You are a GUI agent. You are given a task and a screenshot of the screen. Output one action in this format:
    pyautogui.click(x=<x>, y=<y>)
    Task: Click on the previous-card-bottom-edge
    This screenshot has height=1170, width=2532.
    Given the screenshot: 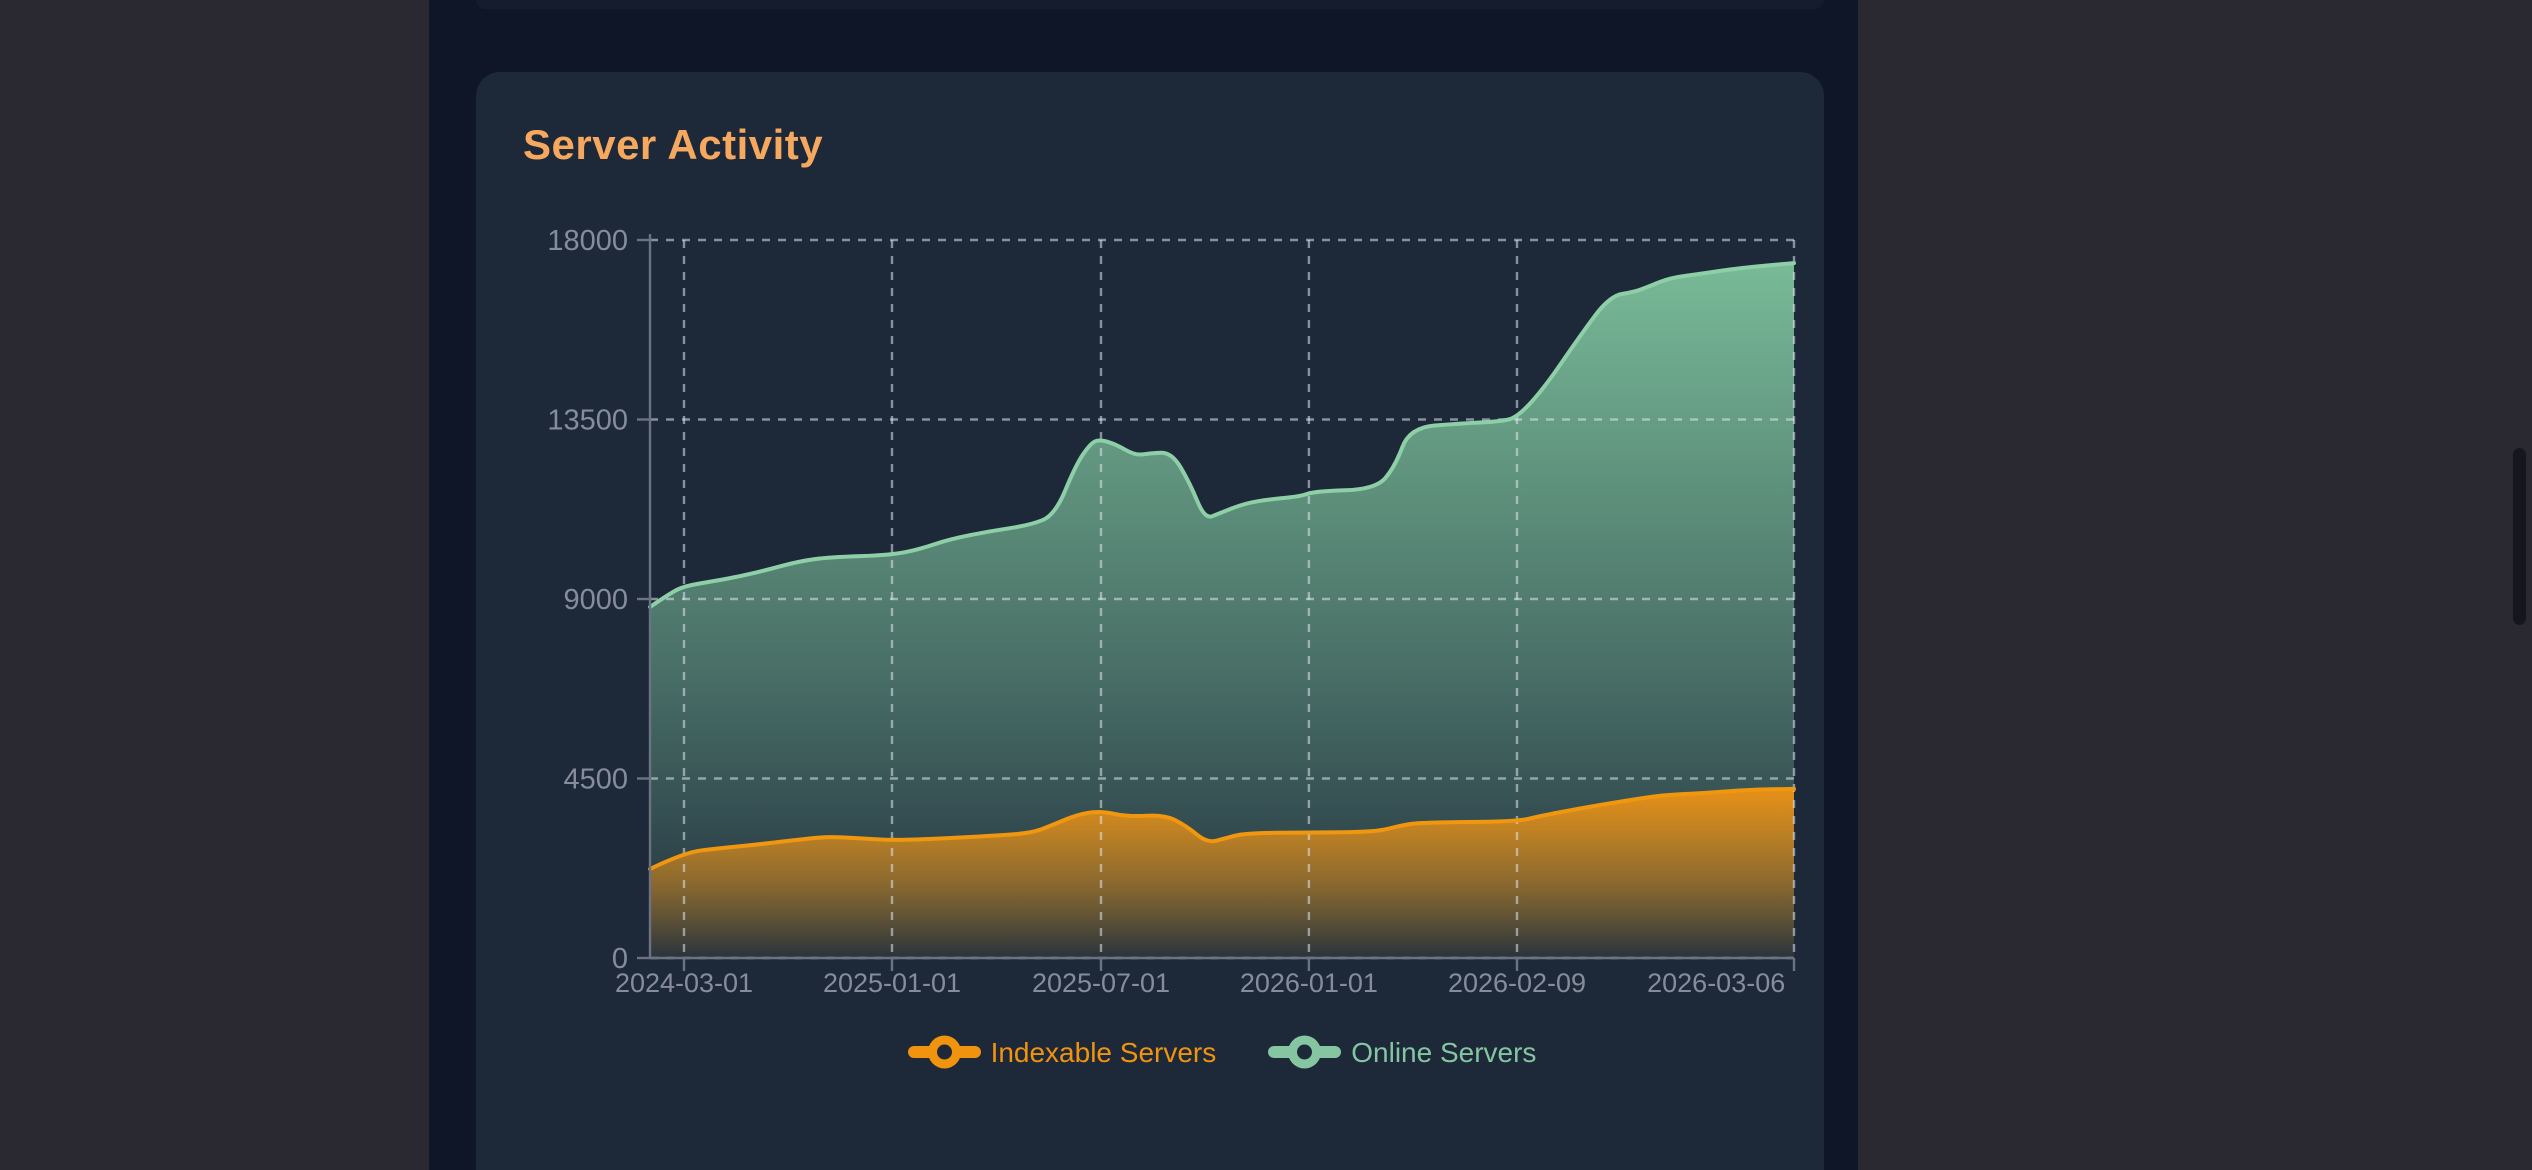 What is the action you would take?
    pyautogui.click(x=1150, y=4)
    